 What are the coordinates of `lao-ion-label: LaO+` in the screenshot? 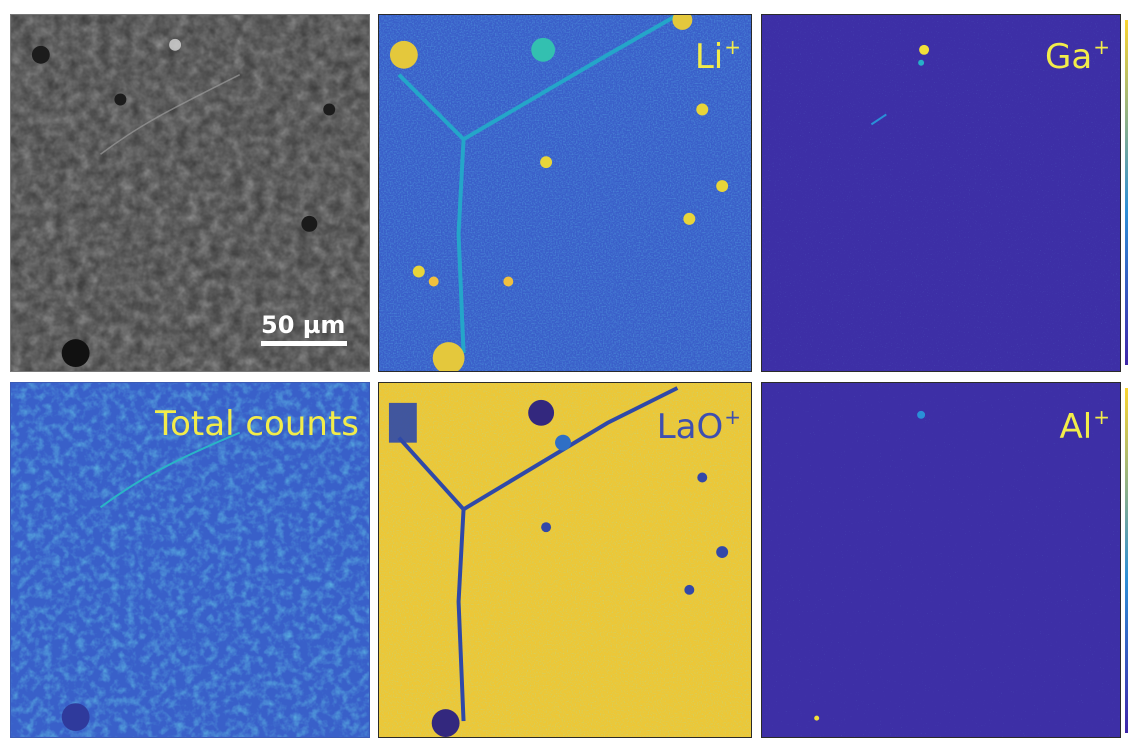 It's located at (699, 425).